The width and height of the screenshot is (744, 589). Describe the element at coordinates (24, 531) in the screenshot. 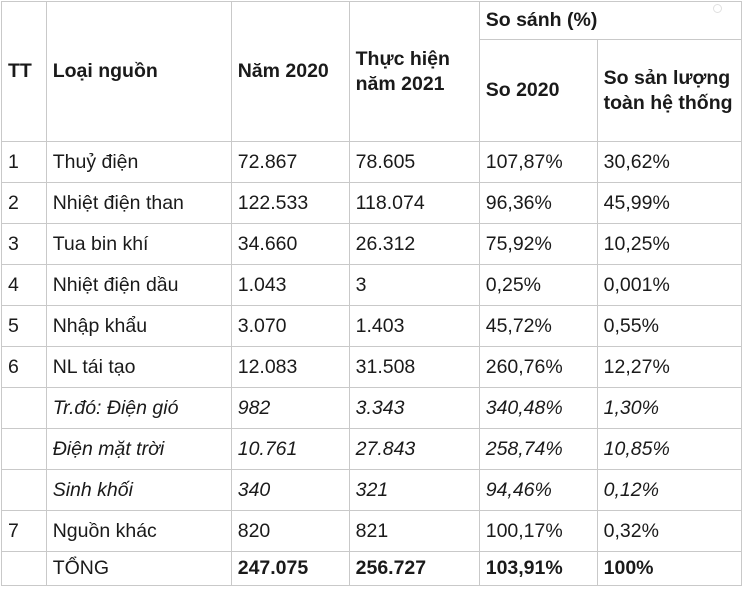

I see `row-tt: 7` at that location.